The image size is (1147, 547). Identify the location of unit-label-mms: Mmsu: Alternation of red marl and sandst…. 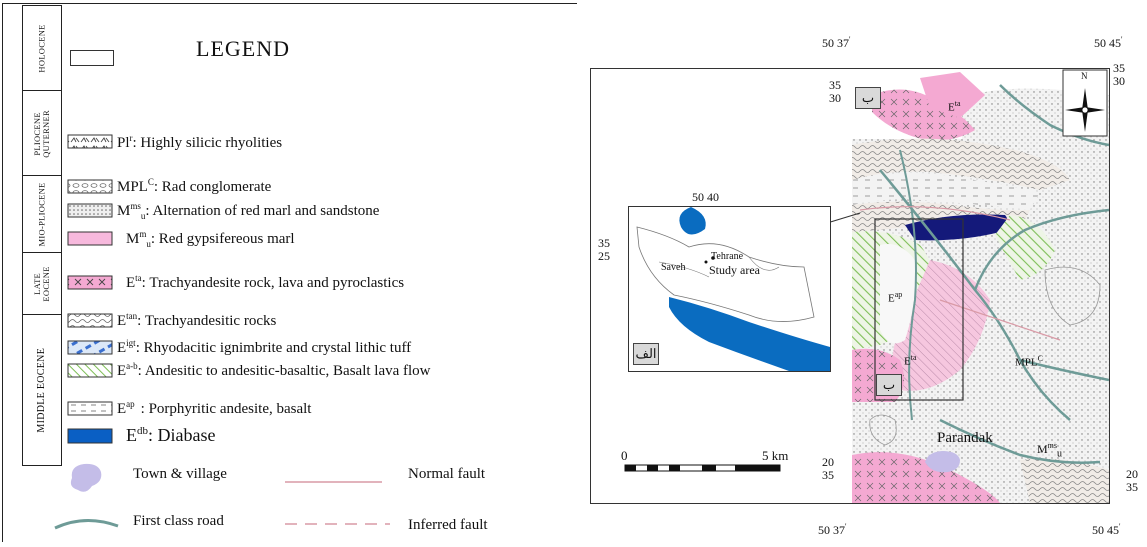
(248, 211).